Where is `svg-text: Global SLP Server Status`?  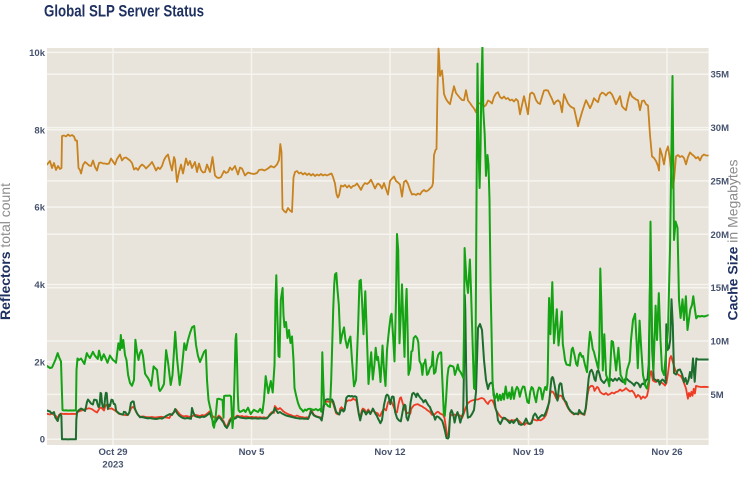 svg-text: Global SLP Server Status is located at coordinates (124, 12).